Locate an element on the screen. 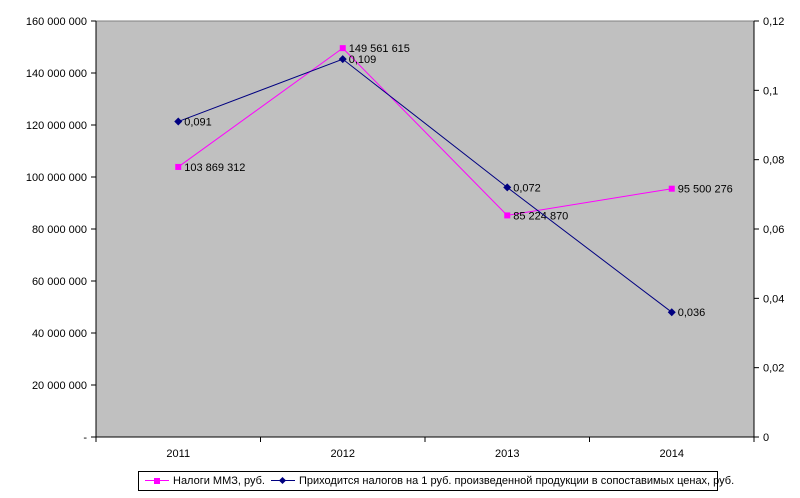 The image size is (800, 498). y-left-tick-label: 80 000 000 is located at coordinates (59, 230).